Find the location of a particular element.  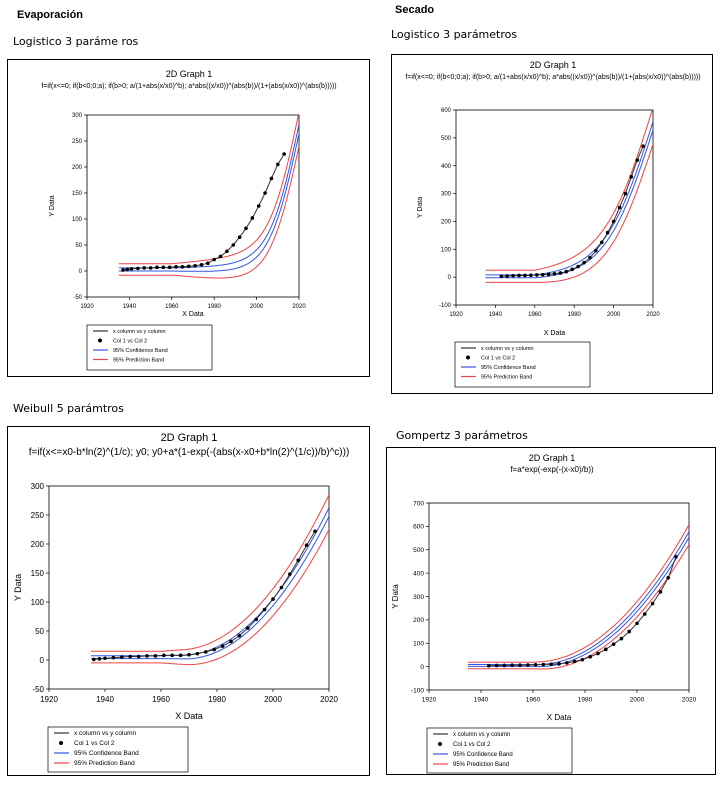

chart-equation: f=a*exp(-exp(-(x-x0)/b)) is located at coordinates (552, 469).